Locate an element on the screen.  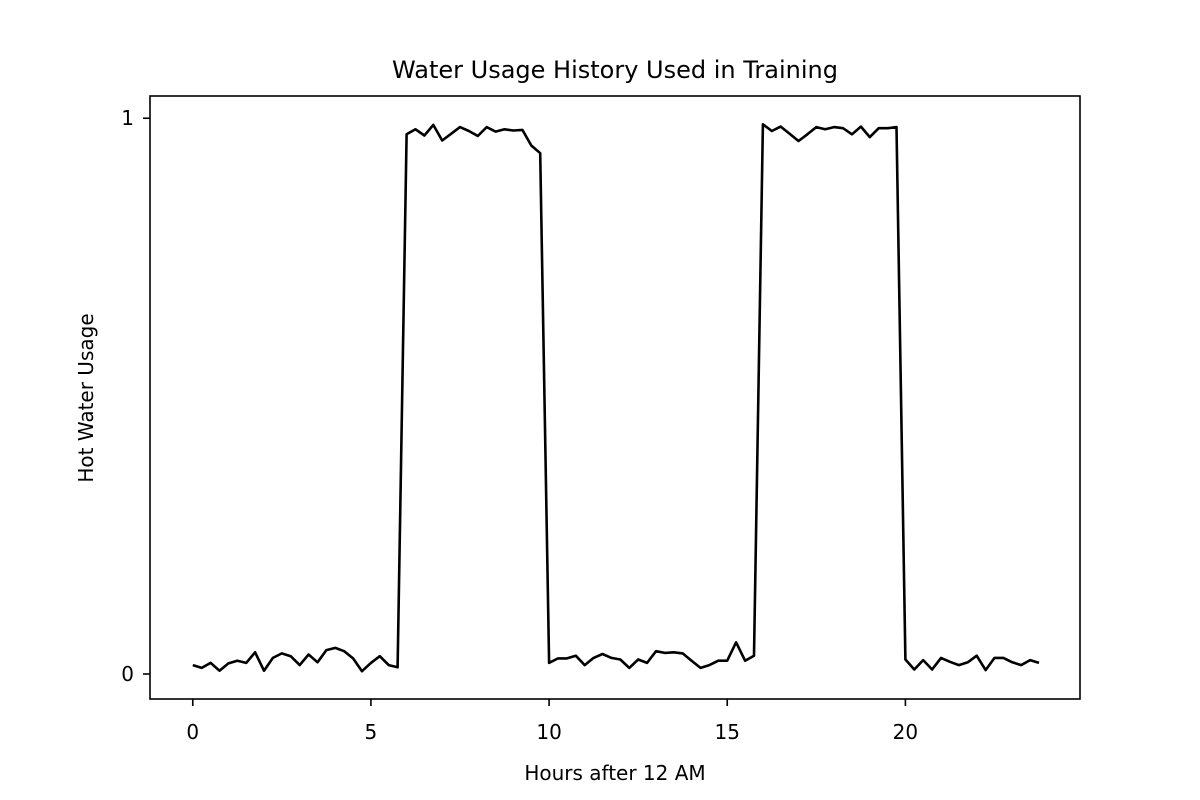
x-axis-label: Hours after 12 AM is located at coordinates (614, 773).